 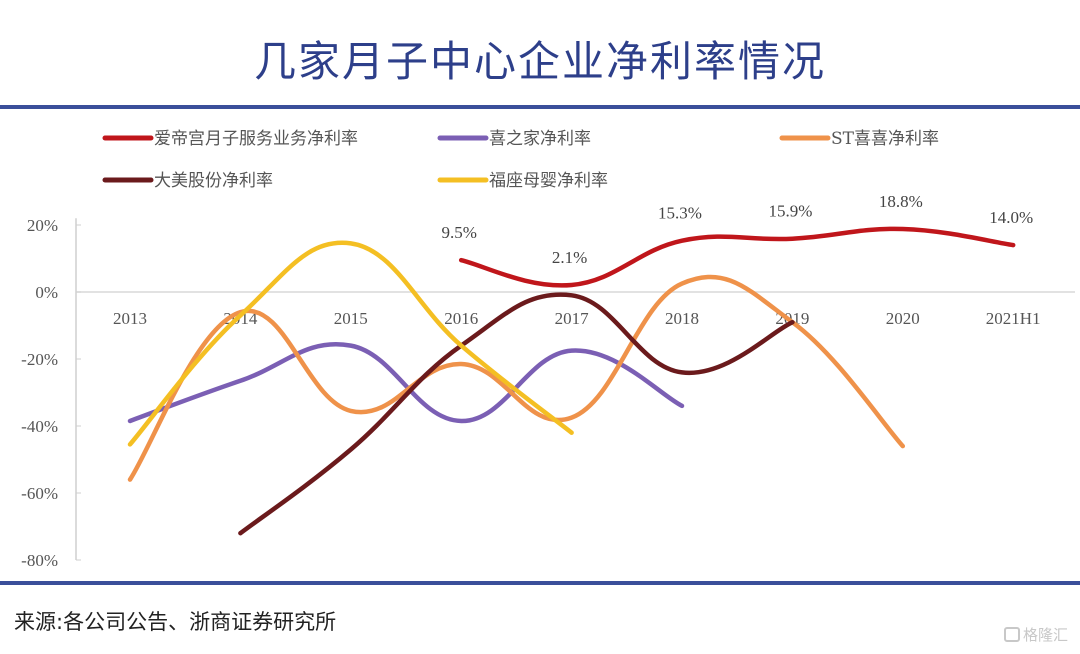 What do you see at coordinates (540, 107) in the screenshot?
I see `title-divider` at bounding box center [540, 107].